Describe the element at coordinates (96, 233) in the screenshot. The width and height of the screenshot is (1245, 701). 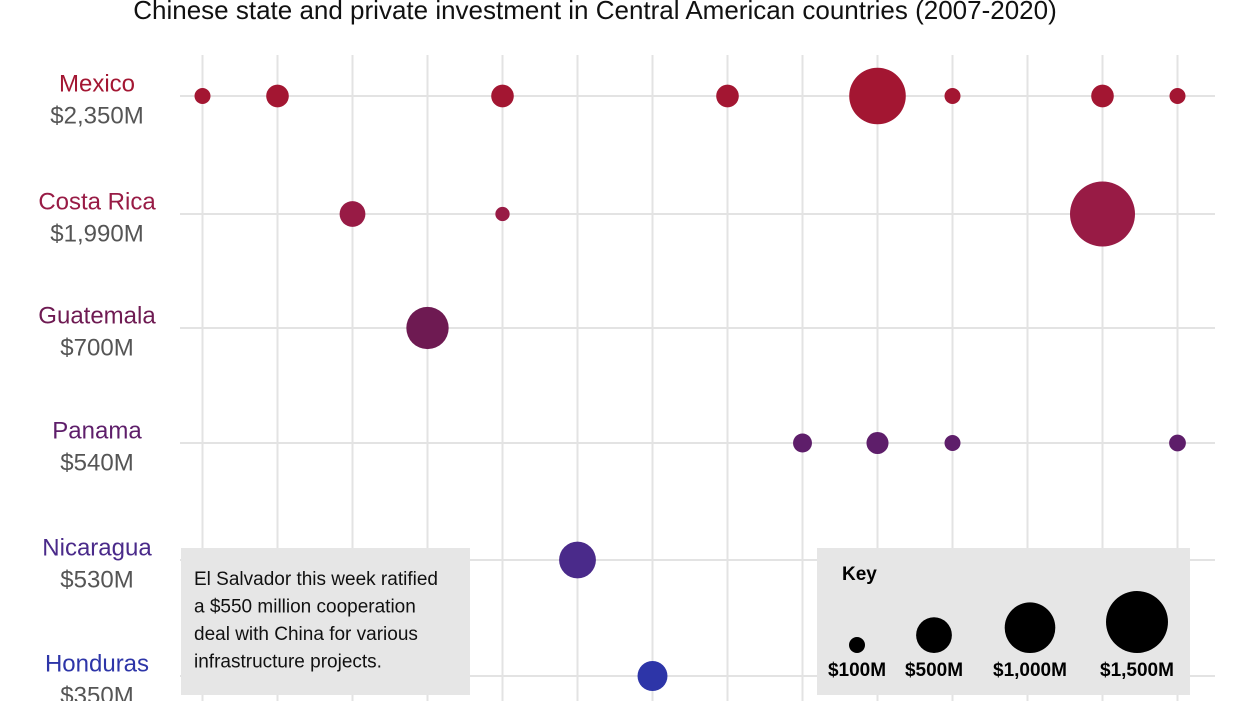
I see `row-total: $1,990M` at that location.